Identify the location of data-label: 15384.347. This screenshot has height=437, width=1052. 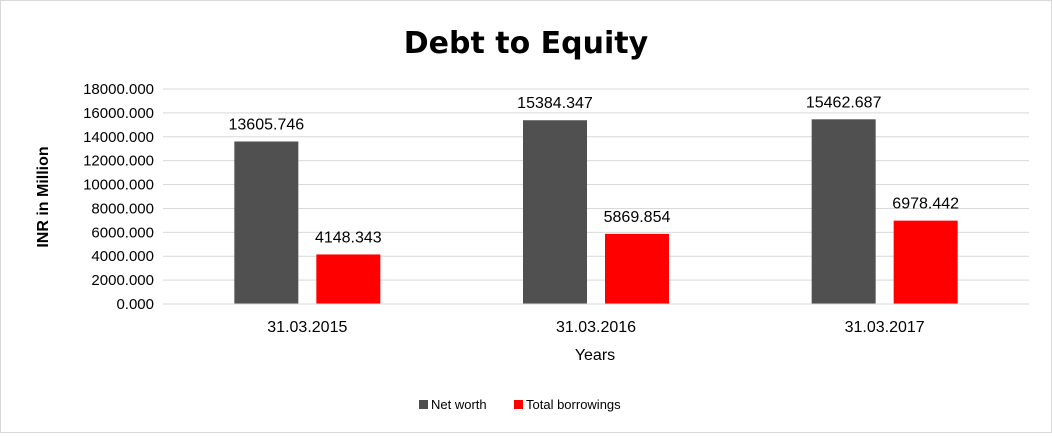
(555, 103).